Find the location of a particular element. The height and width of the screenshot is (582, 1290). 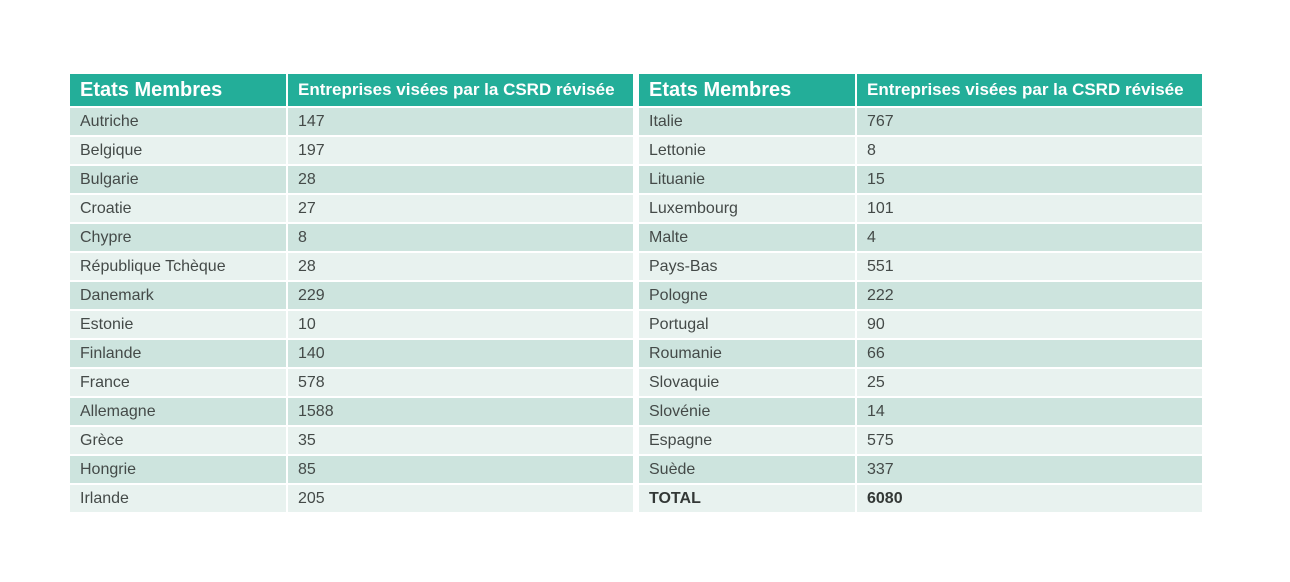

table-row: Espagne 575 is located at coordinates (920, 440).